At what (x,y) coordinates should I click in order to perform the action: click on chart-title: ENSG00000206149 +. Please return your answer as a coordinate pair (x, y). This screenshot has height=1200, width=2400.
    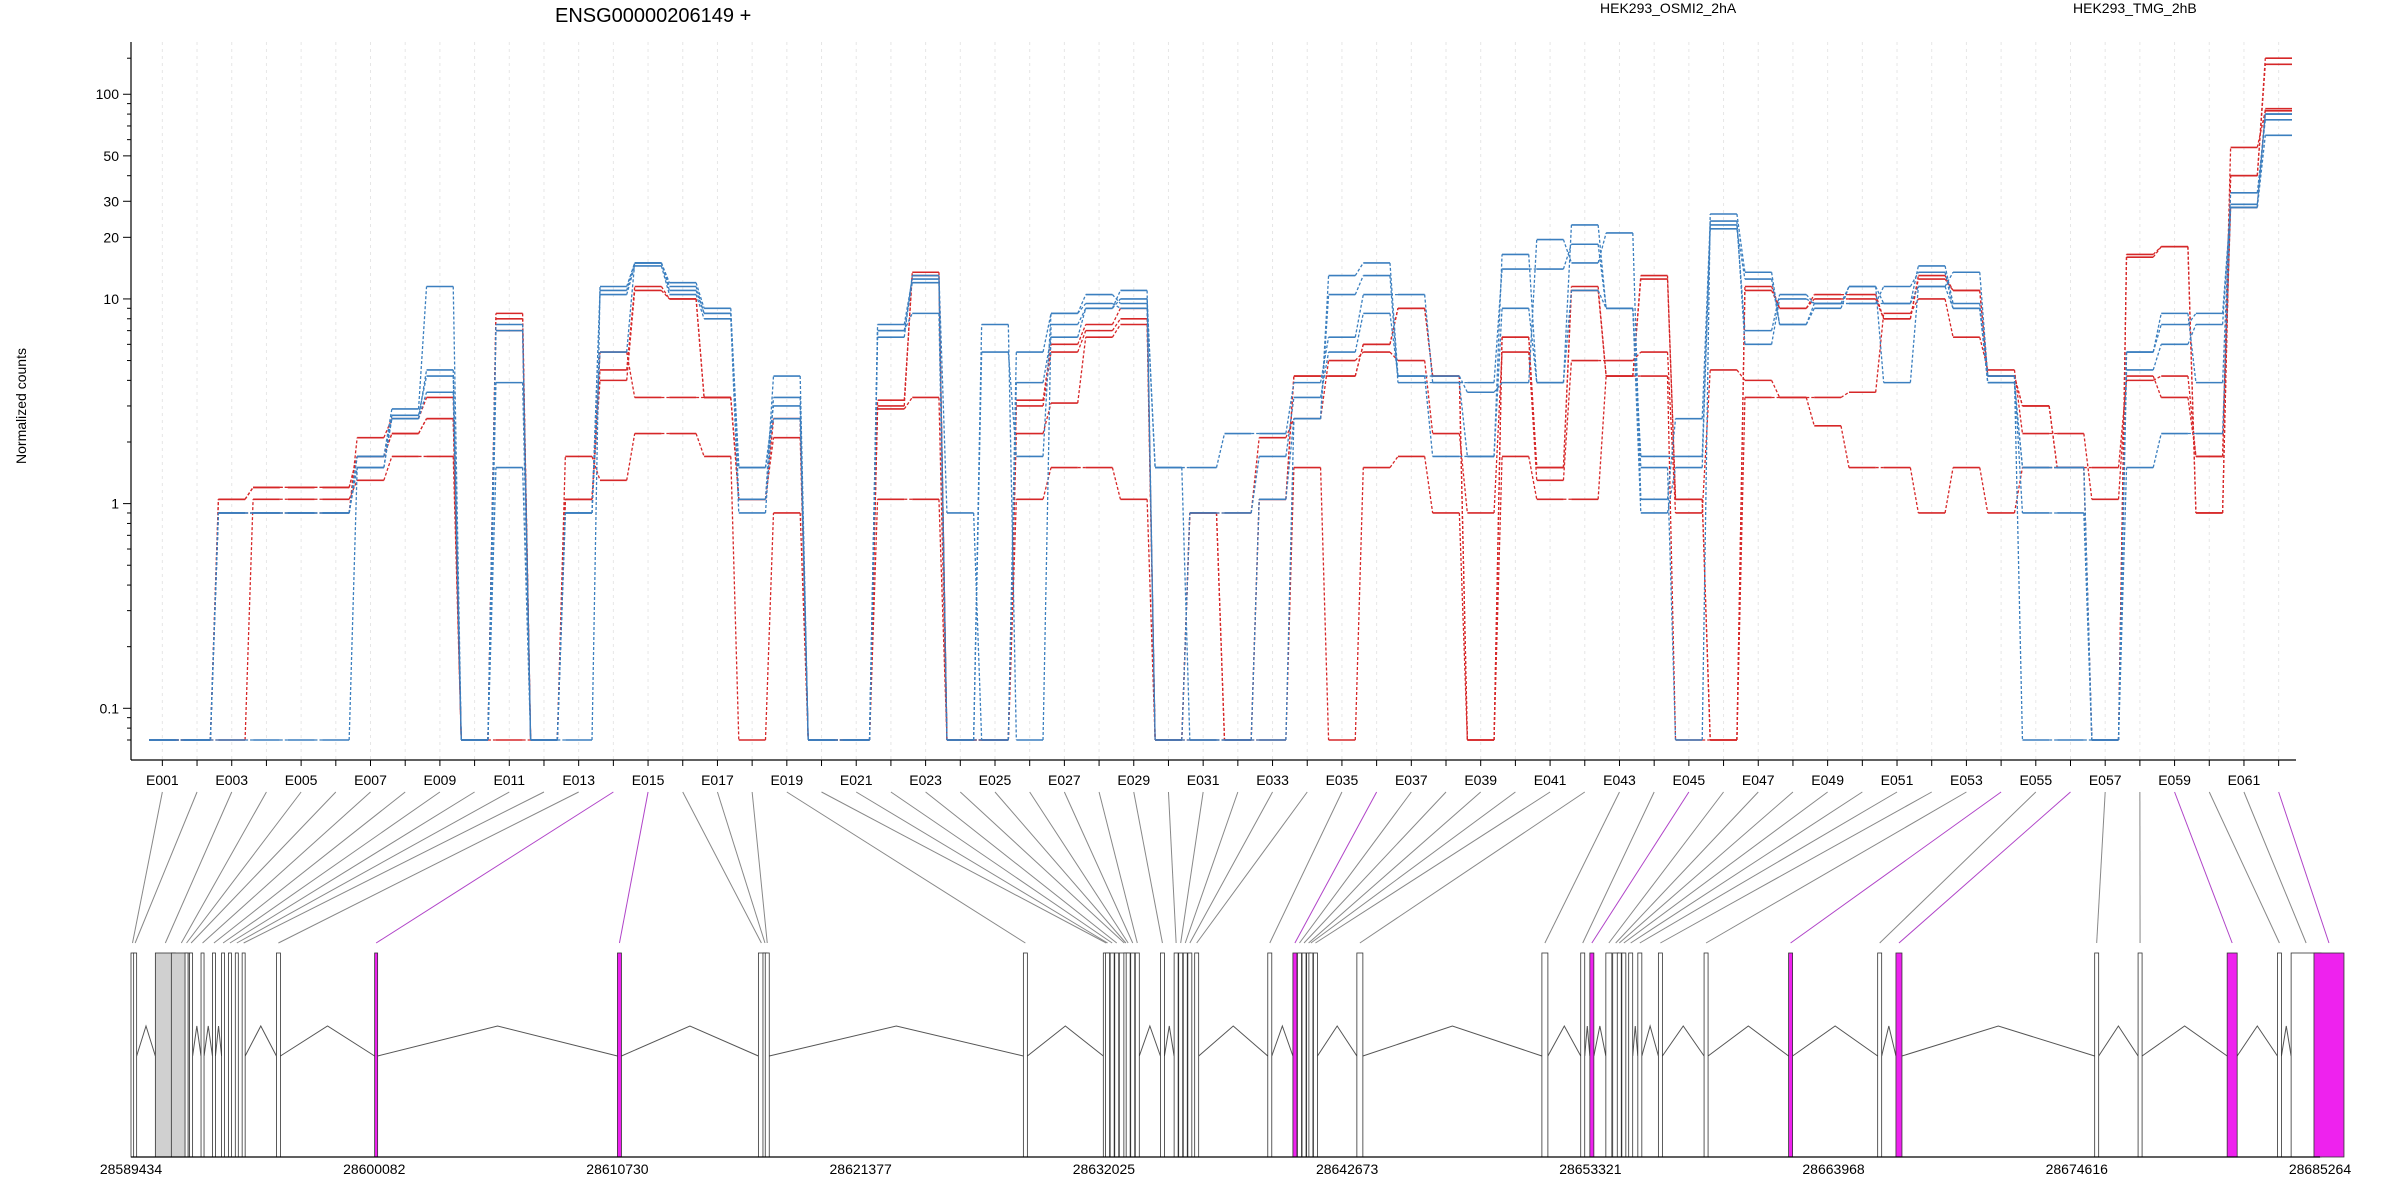
    Looking at the image, I should click on (653, 16).